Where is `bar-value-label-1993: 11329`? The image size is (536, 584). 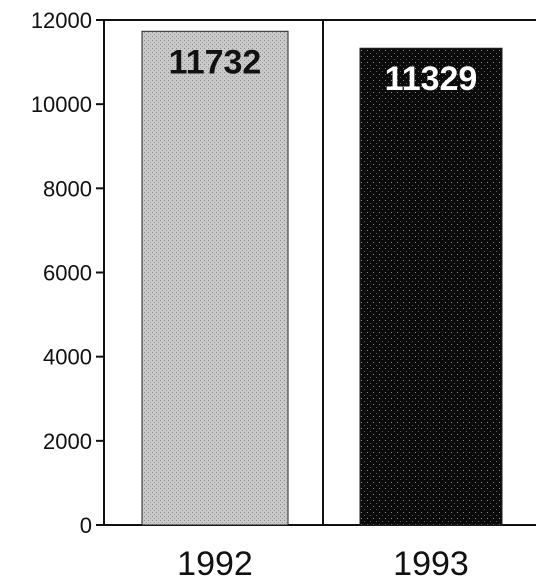 bar-value-label-1993: 11329 is located at coordinates (431, 79).